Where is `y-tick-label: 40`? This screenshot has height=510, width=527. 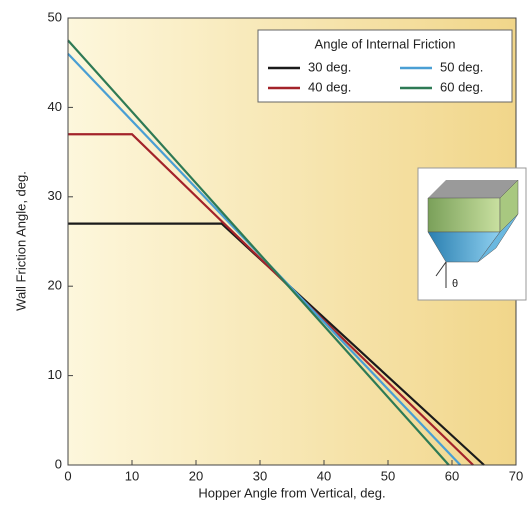
y-tick-label: 40 is located at coordinates (55, 106).